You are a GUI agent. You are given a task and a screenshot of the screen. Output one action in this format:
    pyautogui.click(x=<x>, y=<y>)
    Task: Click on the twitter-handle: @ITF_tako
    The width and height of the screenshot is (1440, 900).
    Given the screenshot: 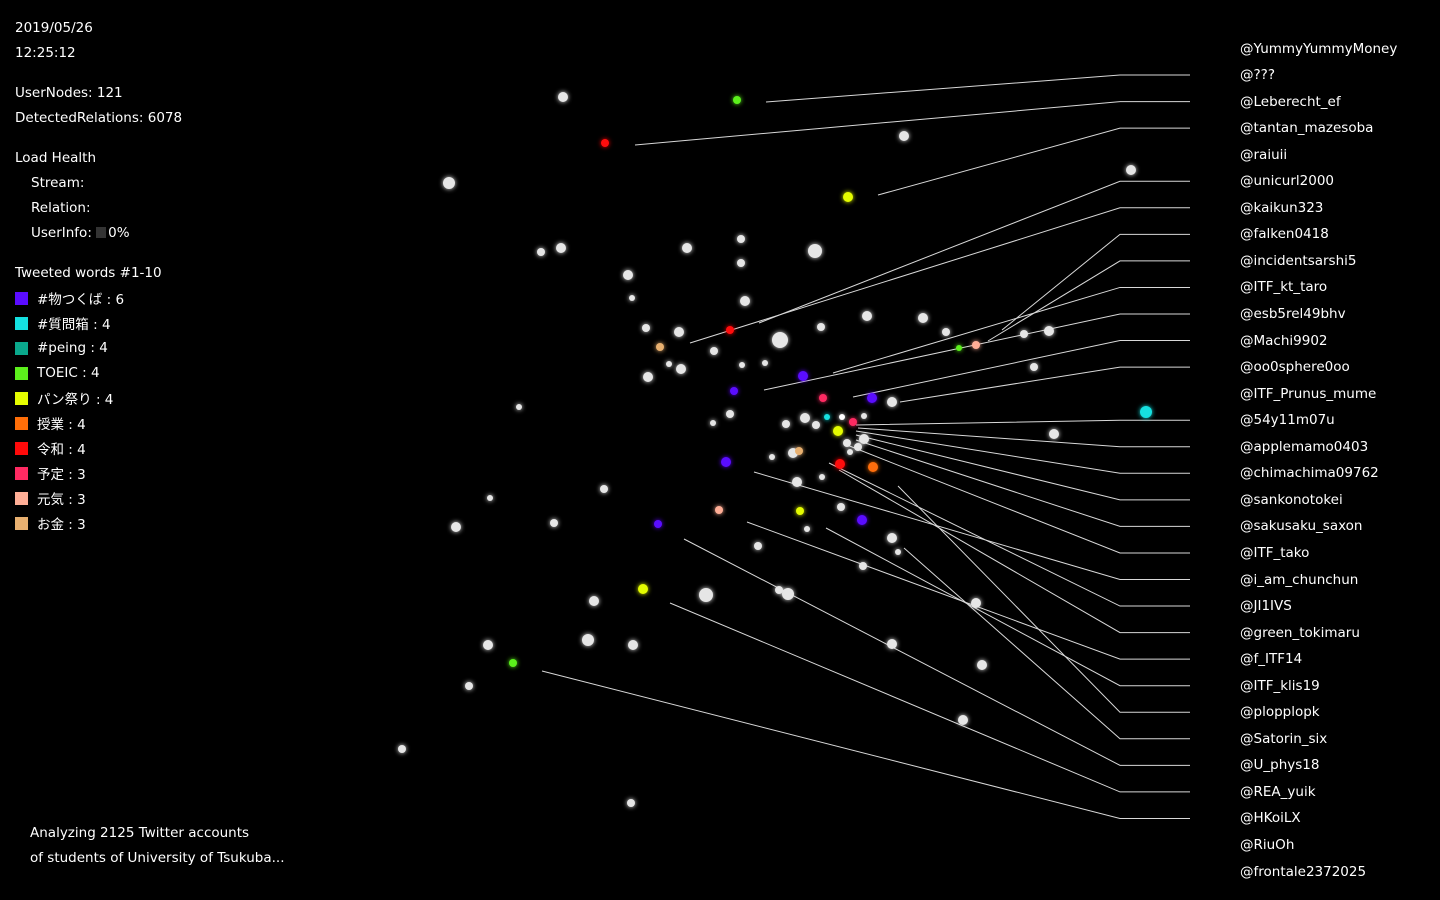 What is the action you would take?
    pyautogui.click(x=1275, y=552)
    